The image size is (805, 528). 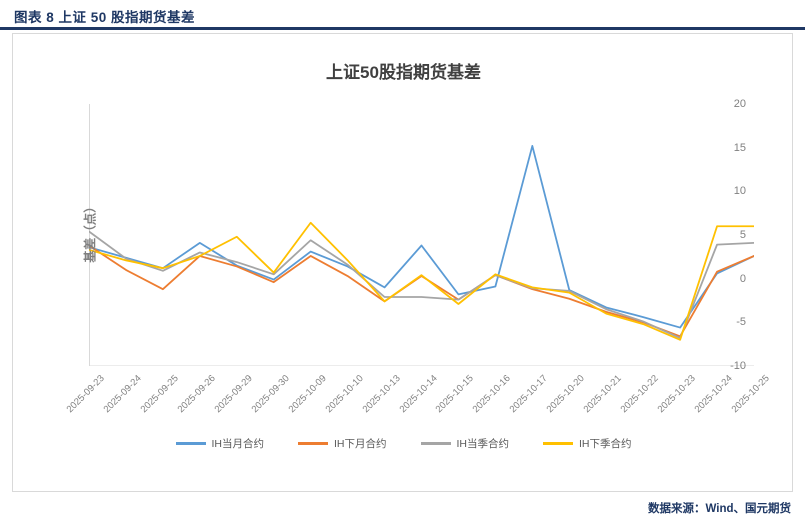 I want to click on y-tick-label: 20, so click(x=739, y=104).